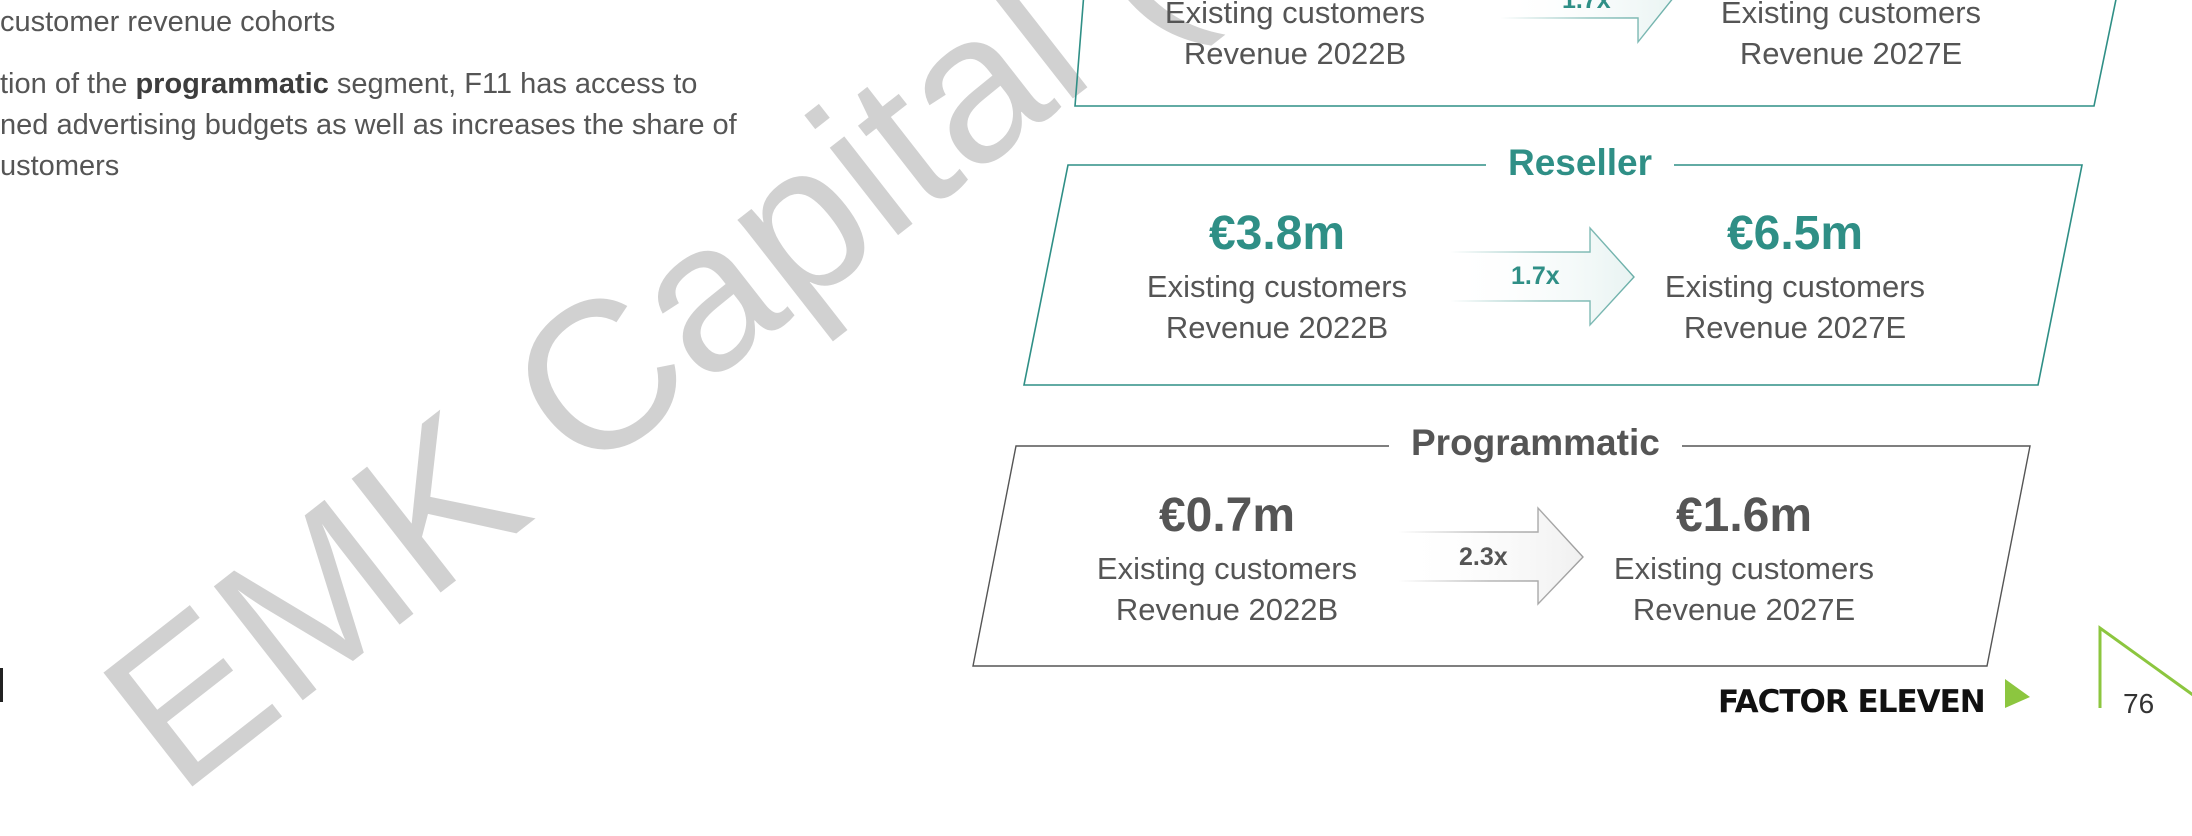  What do you see at coordinates (1, 685) in the screenshot?
I see `left-edge-mark` at bounding box center [1, 685].